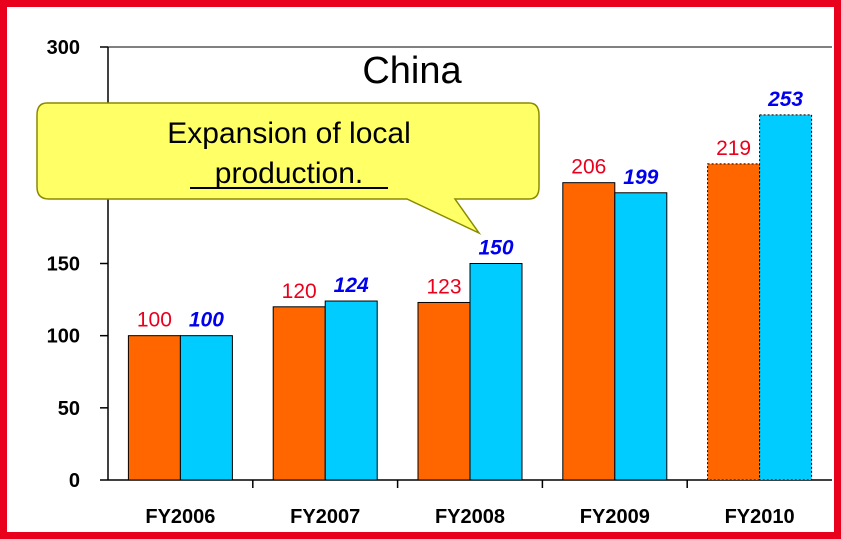 This screenshot has height=539, width=841. I want to click on data-label: 150, so click(495, 248).